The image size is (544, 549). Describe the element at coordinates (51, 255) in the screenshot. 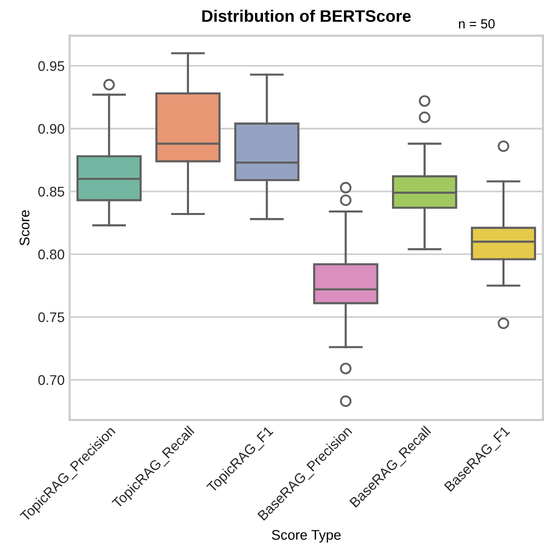

I see `y-tick-label: 0.80` at that location.